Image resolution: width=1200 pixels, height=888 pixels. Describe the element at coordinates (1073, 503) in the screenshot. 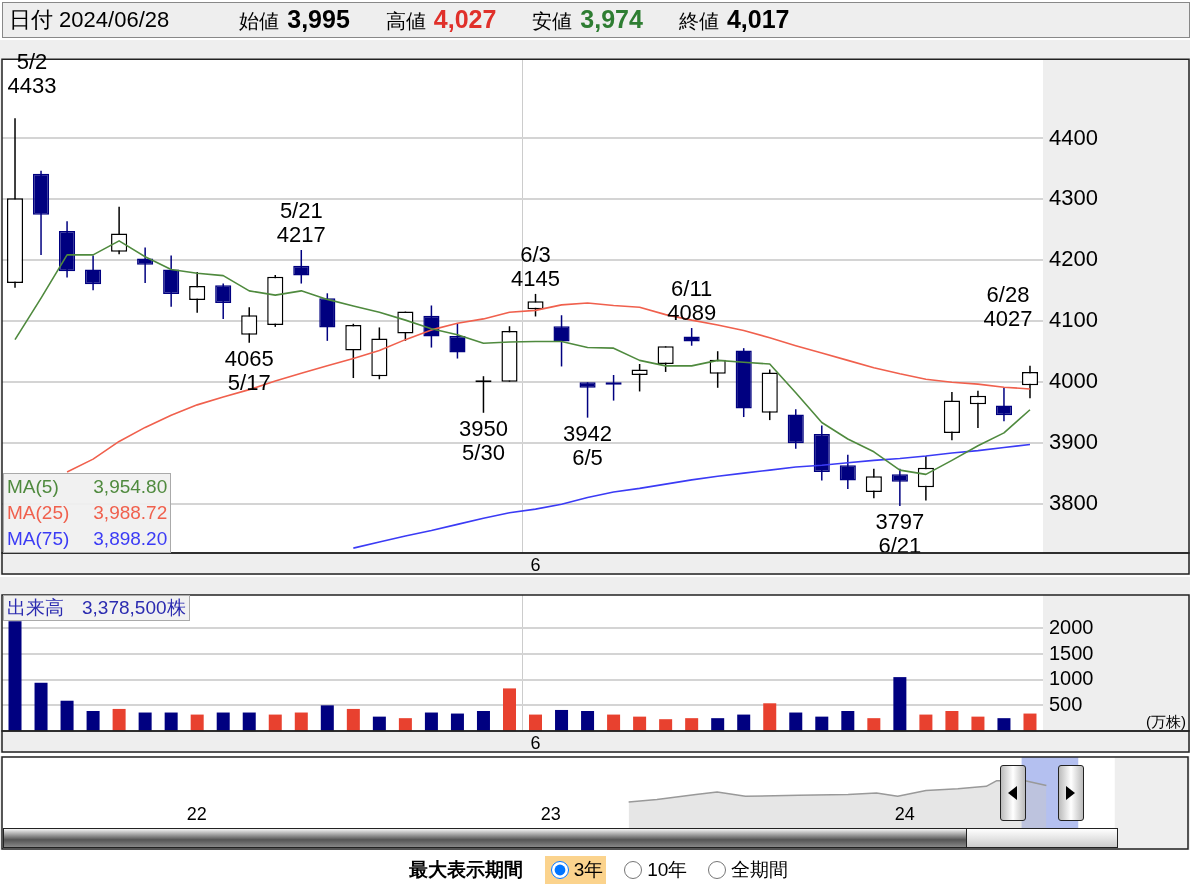

I see `y-tick-label: 3800` at that location.